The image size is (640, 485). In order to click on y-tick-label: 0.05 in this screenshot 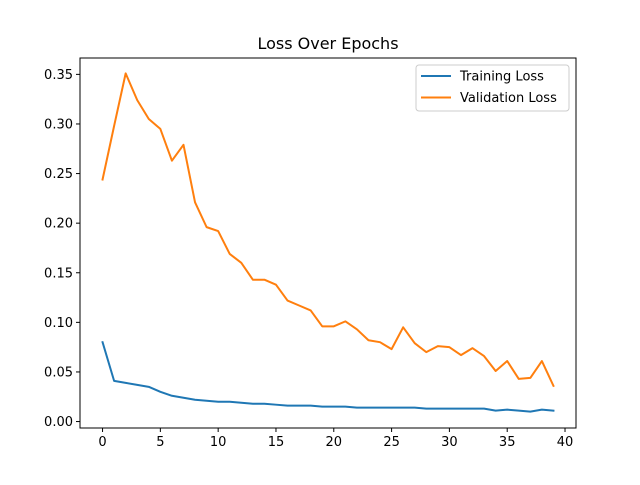, I will do `click(58, 372)`.